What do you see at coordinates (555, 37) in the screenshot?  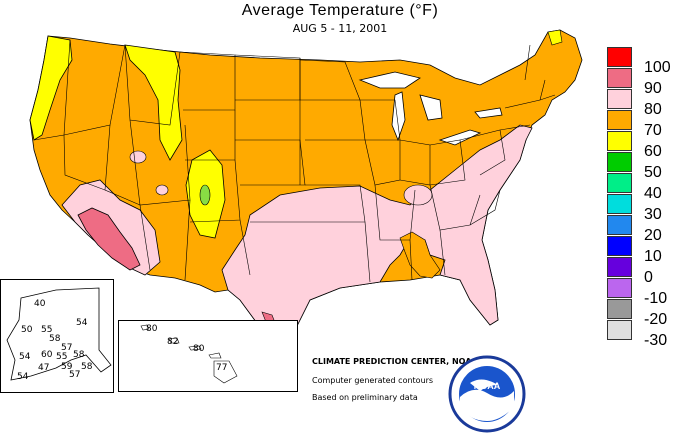 I see `zone-60-70-maine` at bounding box center [555, 37].